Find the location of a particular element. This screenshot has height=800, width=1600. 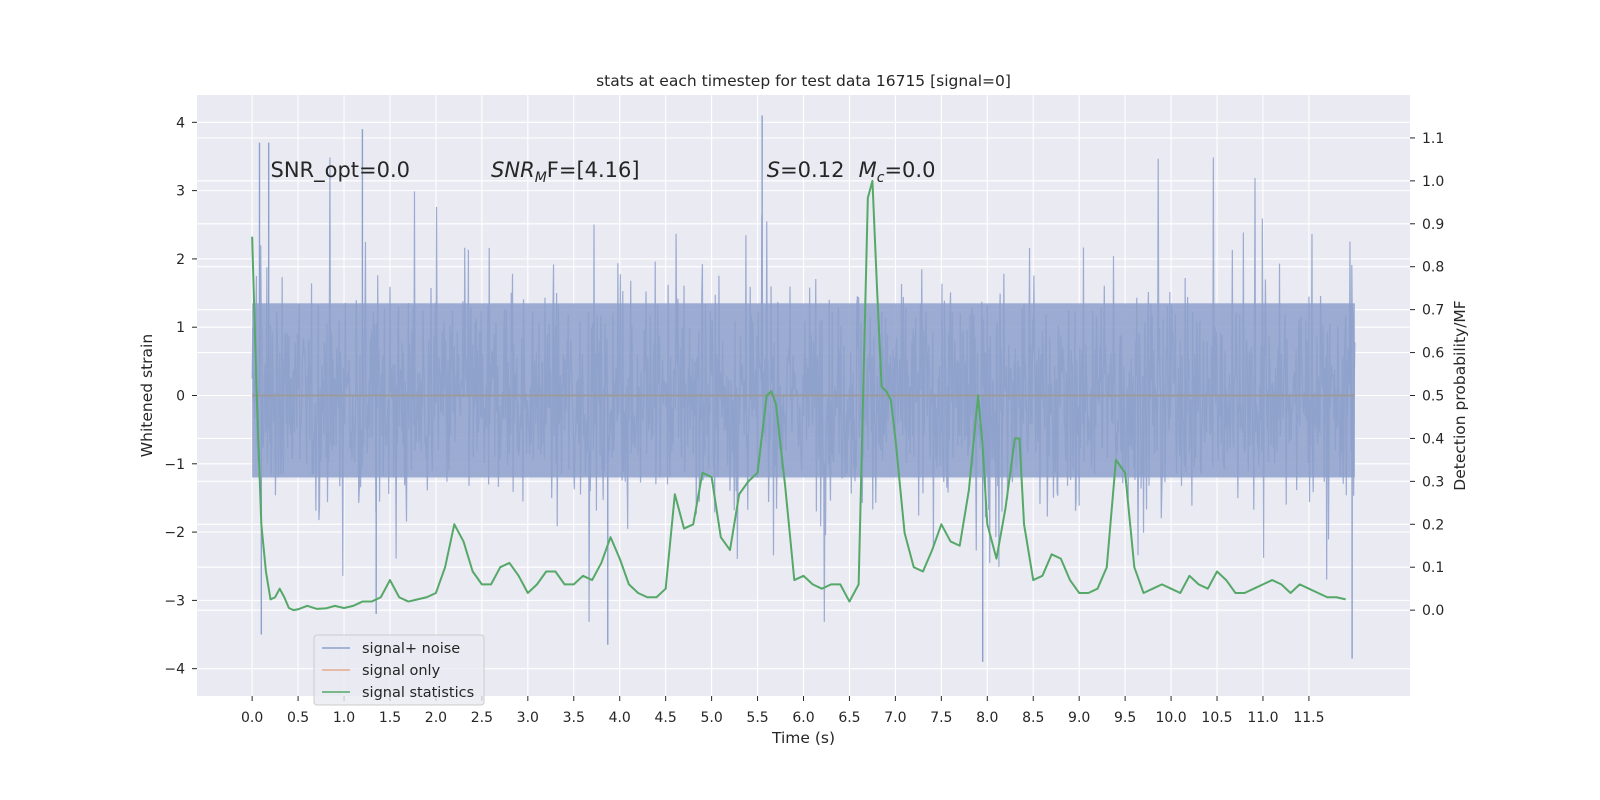

x-tick-label: 1.0 is located at coordinates (344, 718).